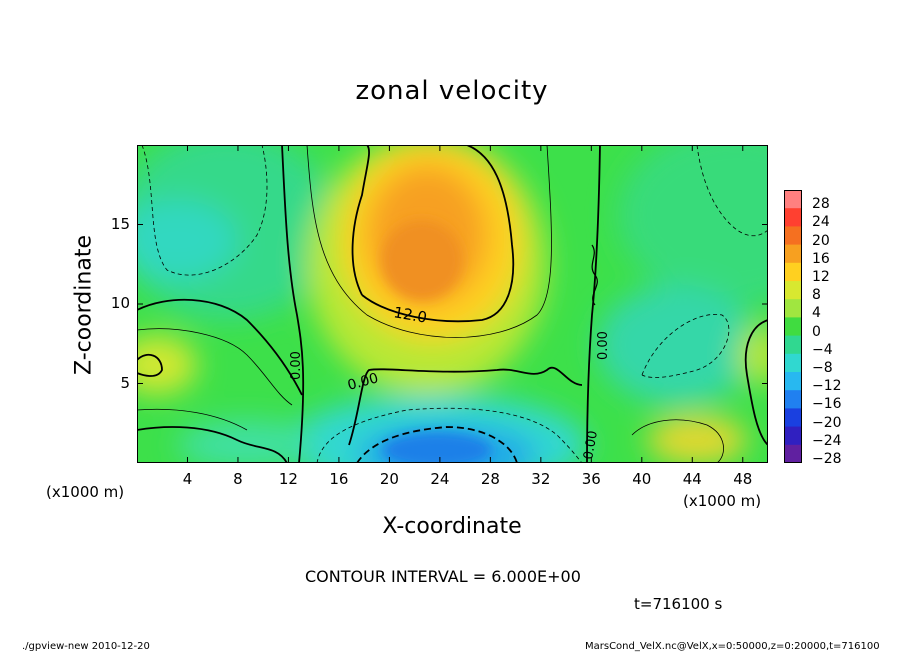 The image size is (904, 654). Describe the element at coordinates (86, 646) in the screenshot. I see `footer-left: ./gpview-new 2010-12-20` at that location.